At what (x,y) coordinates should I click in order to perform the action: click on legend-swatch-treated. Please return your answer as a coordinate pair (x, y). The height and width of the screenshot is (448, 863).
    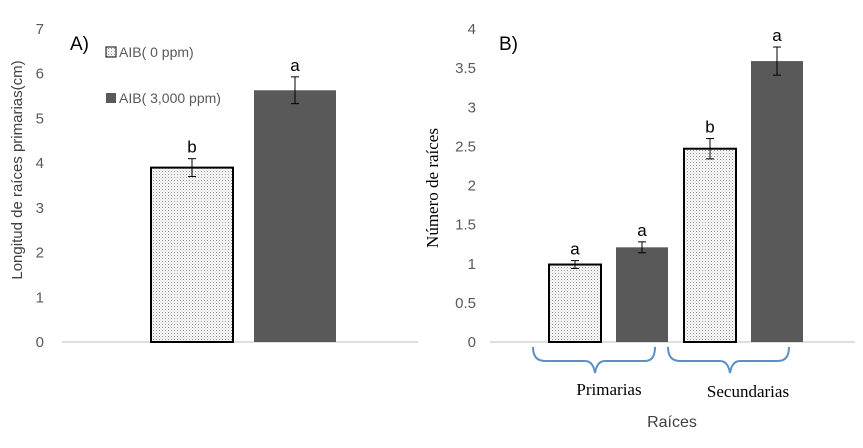
    Looking at the image, I should click on (111, 98).